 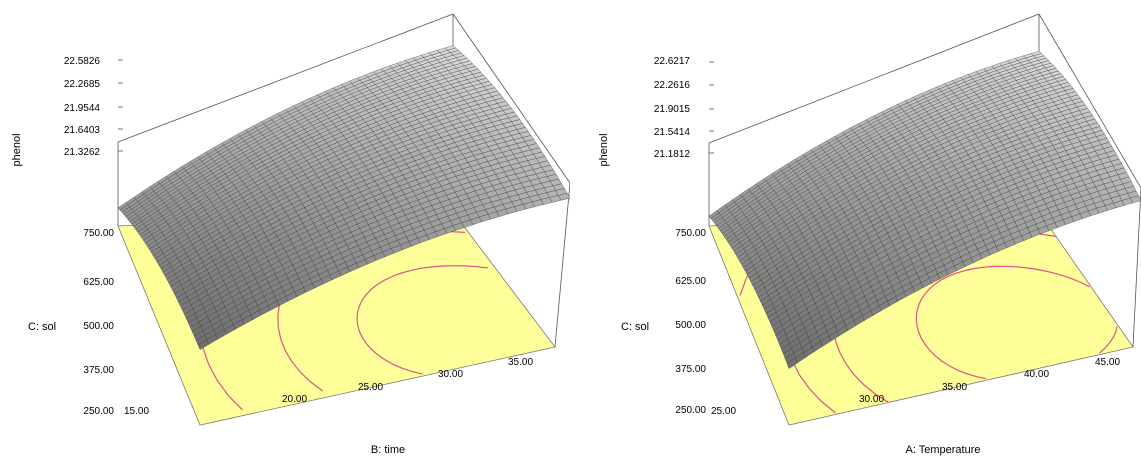 What do you see at coordinates (82, 130) in the screenshot?
I see `z-tick-label: 21.6403` at bounding box center [82, 130].